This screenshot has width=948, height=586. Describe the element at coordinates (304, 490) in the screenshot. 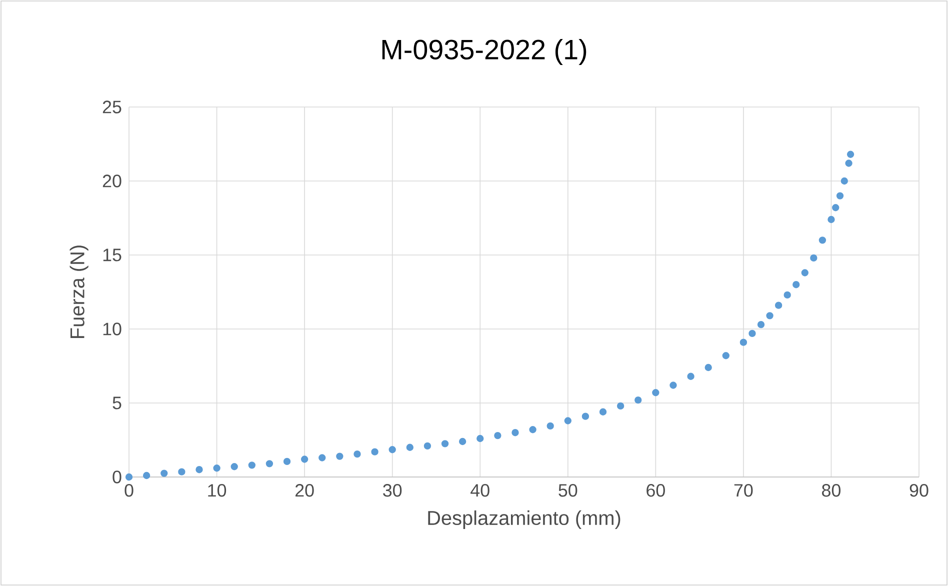

I see `x-tick-label: 20` at that location.